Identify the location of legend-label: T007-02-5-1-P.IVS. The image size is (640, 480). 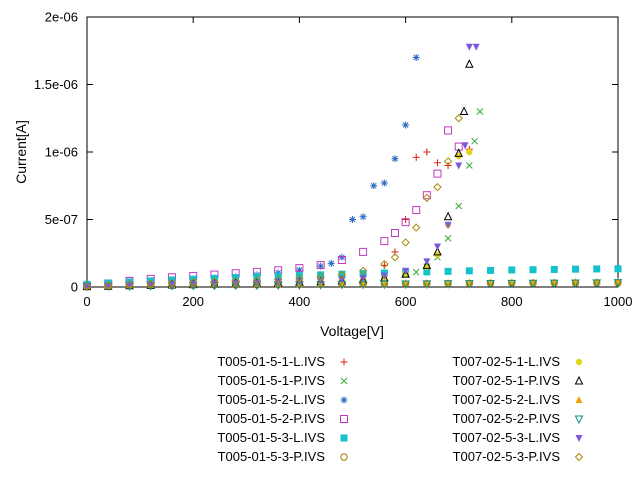
(506, 380).